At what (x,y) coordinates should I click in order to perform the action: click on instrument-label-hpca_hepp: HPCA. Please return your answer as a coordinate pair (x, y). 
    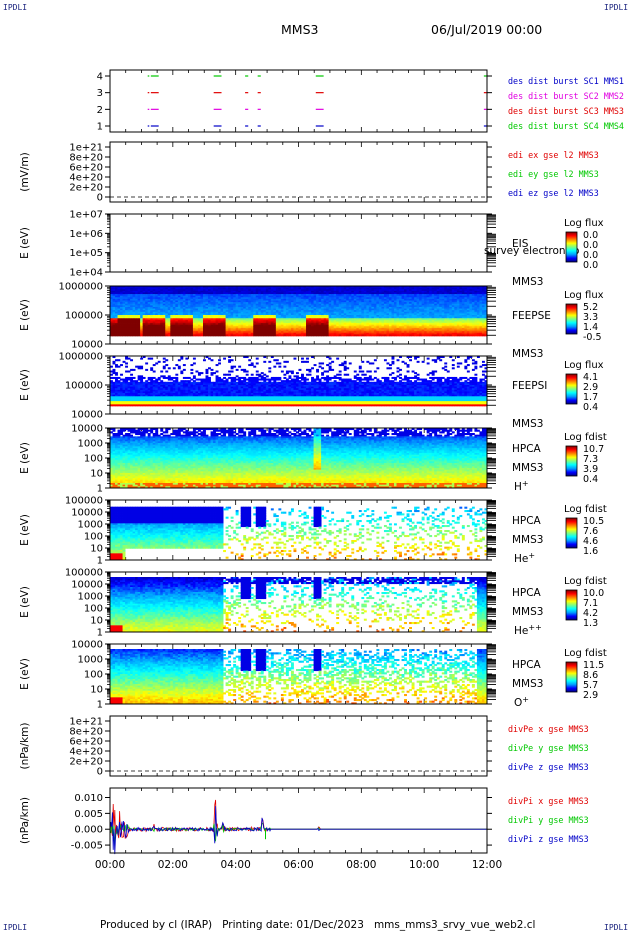
    Looking at the image, I should click on (527, 593).